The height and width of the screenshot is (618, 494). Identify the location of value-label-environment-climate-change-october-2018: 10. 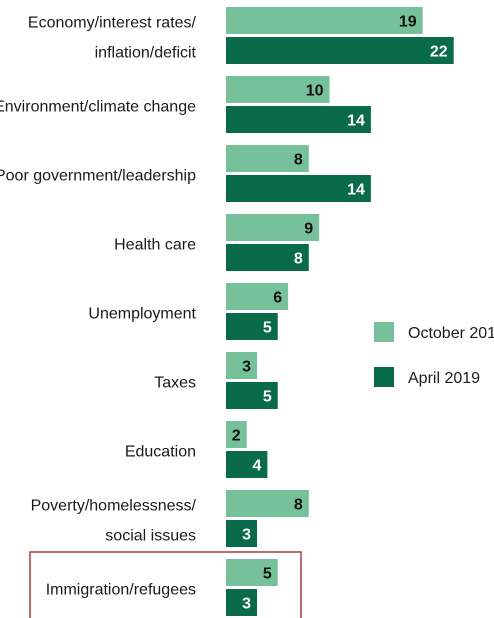
(315, 91).